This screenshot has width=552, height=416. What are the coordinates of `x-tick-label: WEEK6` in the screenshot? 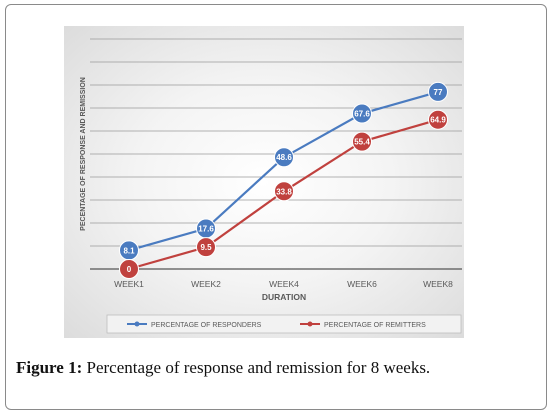 It's located at (362, 284).